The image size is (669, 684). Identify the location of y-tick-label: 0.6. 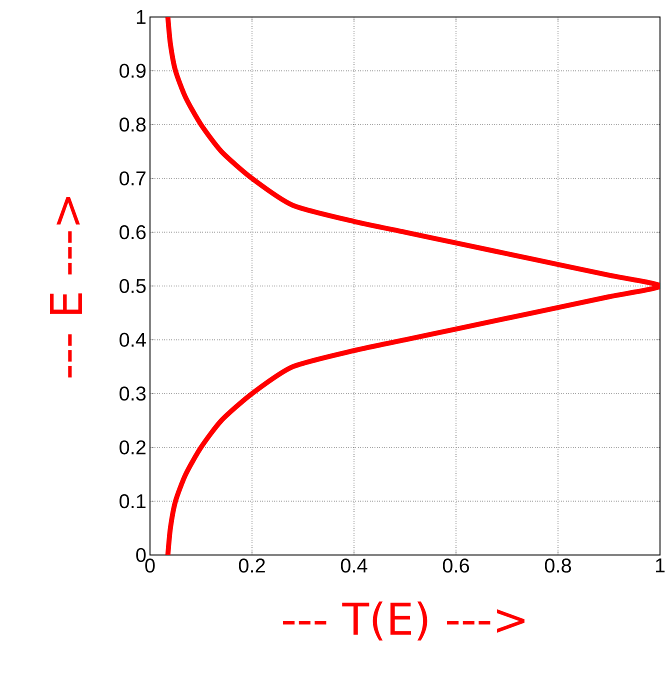
(133, 232).